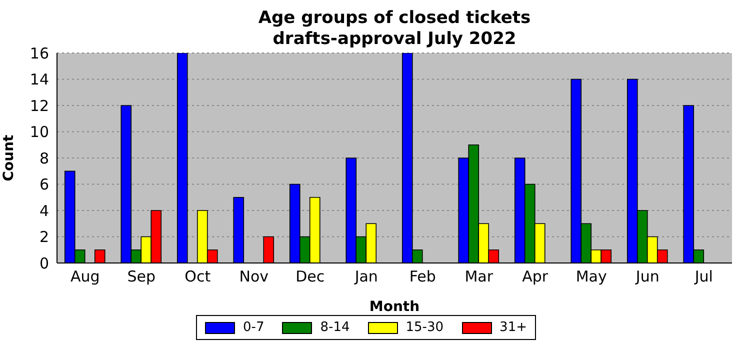 This screenshot has width=741, height=361. What do you see at coordinates (44, 185) in the screenshot?
I see `y-tick-label: 6` at bounding box center [44, 185].